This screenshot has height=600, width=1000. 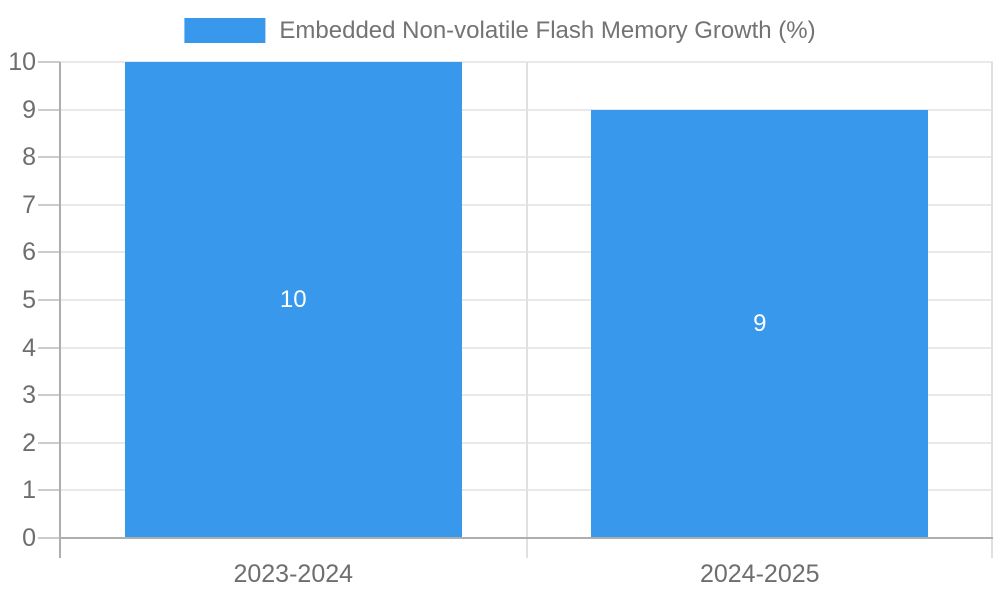 I want to click on bar-value-label: 9, so click(x=760, y=323).